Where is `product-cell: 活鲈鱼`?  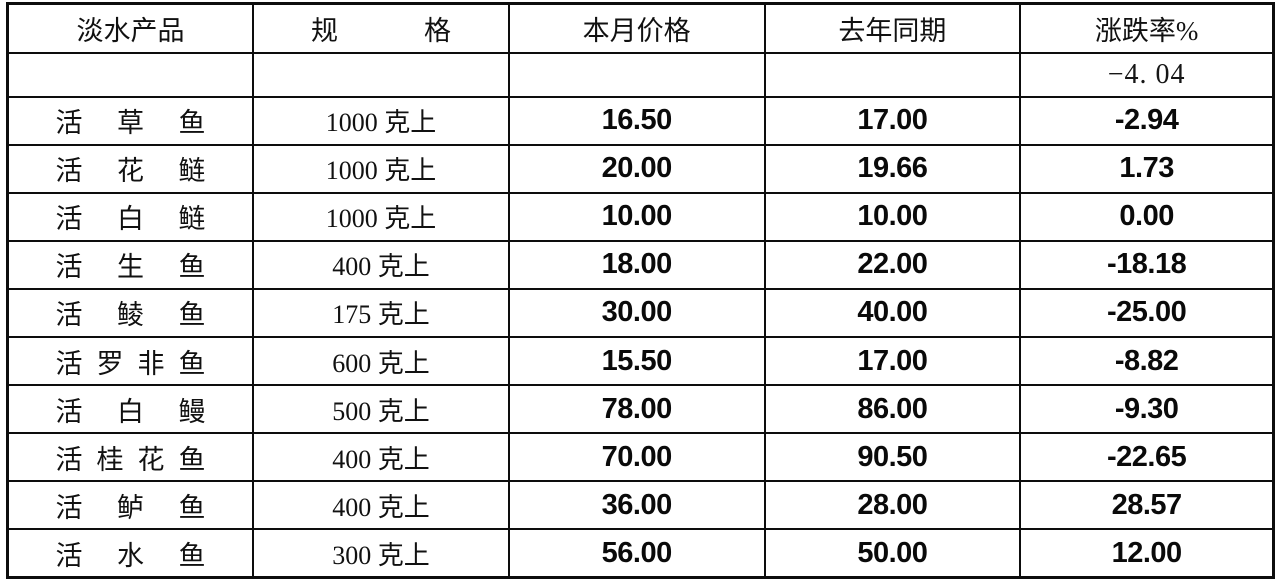
product-cell: 活鲈鱼 is located at coordinates (130, 505).